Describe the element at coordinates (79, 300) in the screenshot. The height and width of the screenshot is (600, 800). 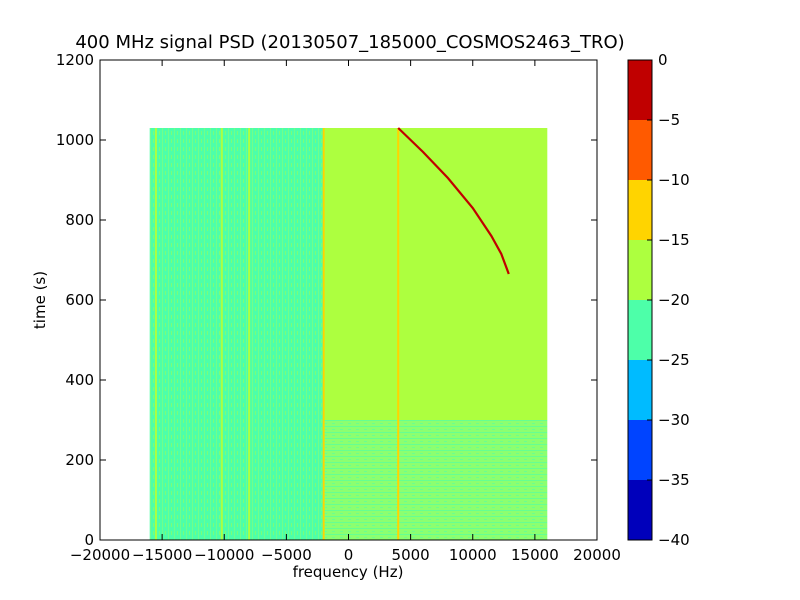
I see `y-tick-label: 600` at that location.